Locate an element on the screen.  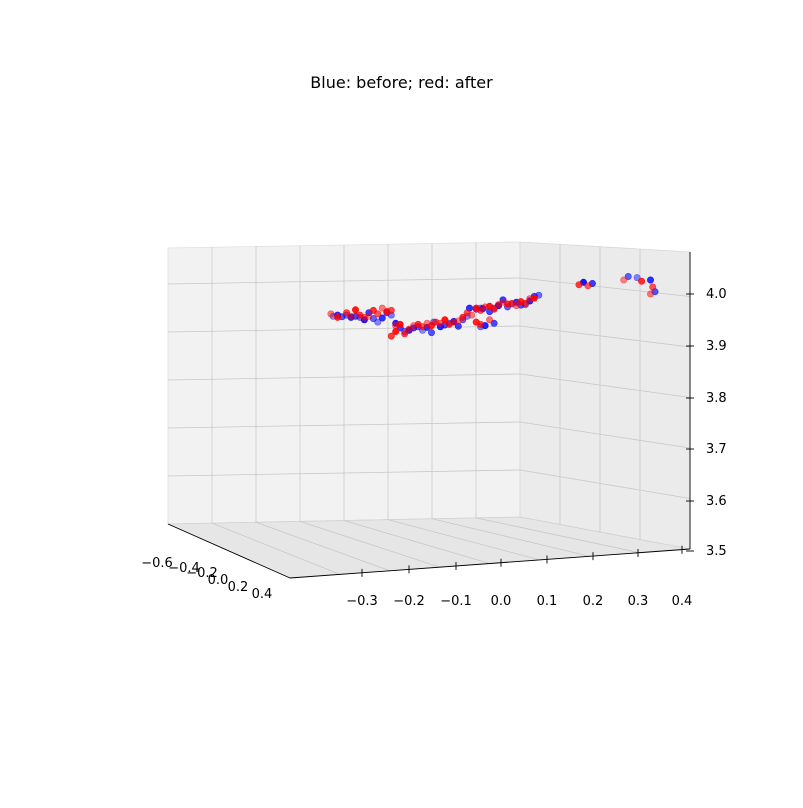
chart-title: Blue: before; red: after is located at coordinates (401, 82).